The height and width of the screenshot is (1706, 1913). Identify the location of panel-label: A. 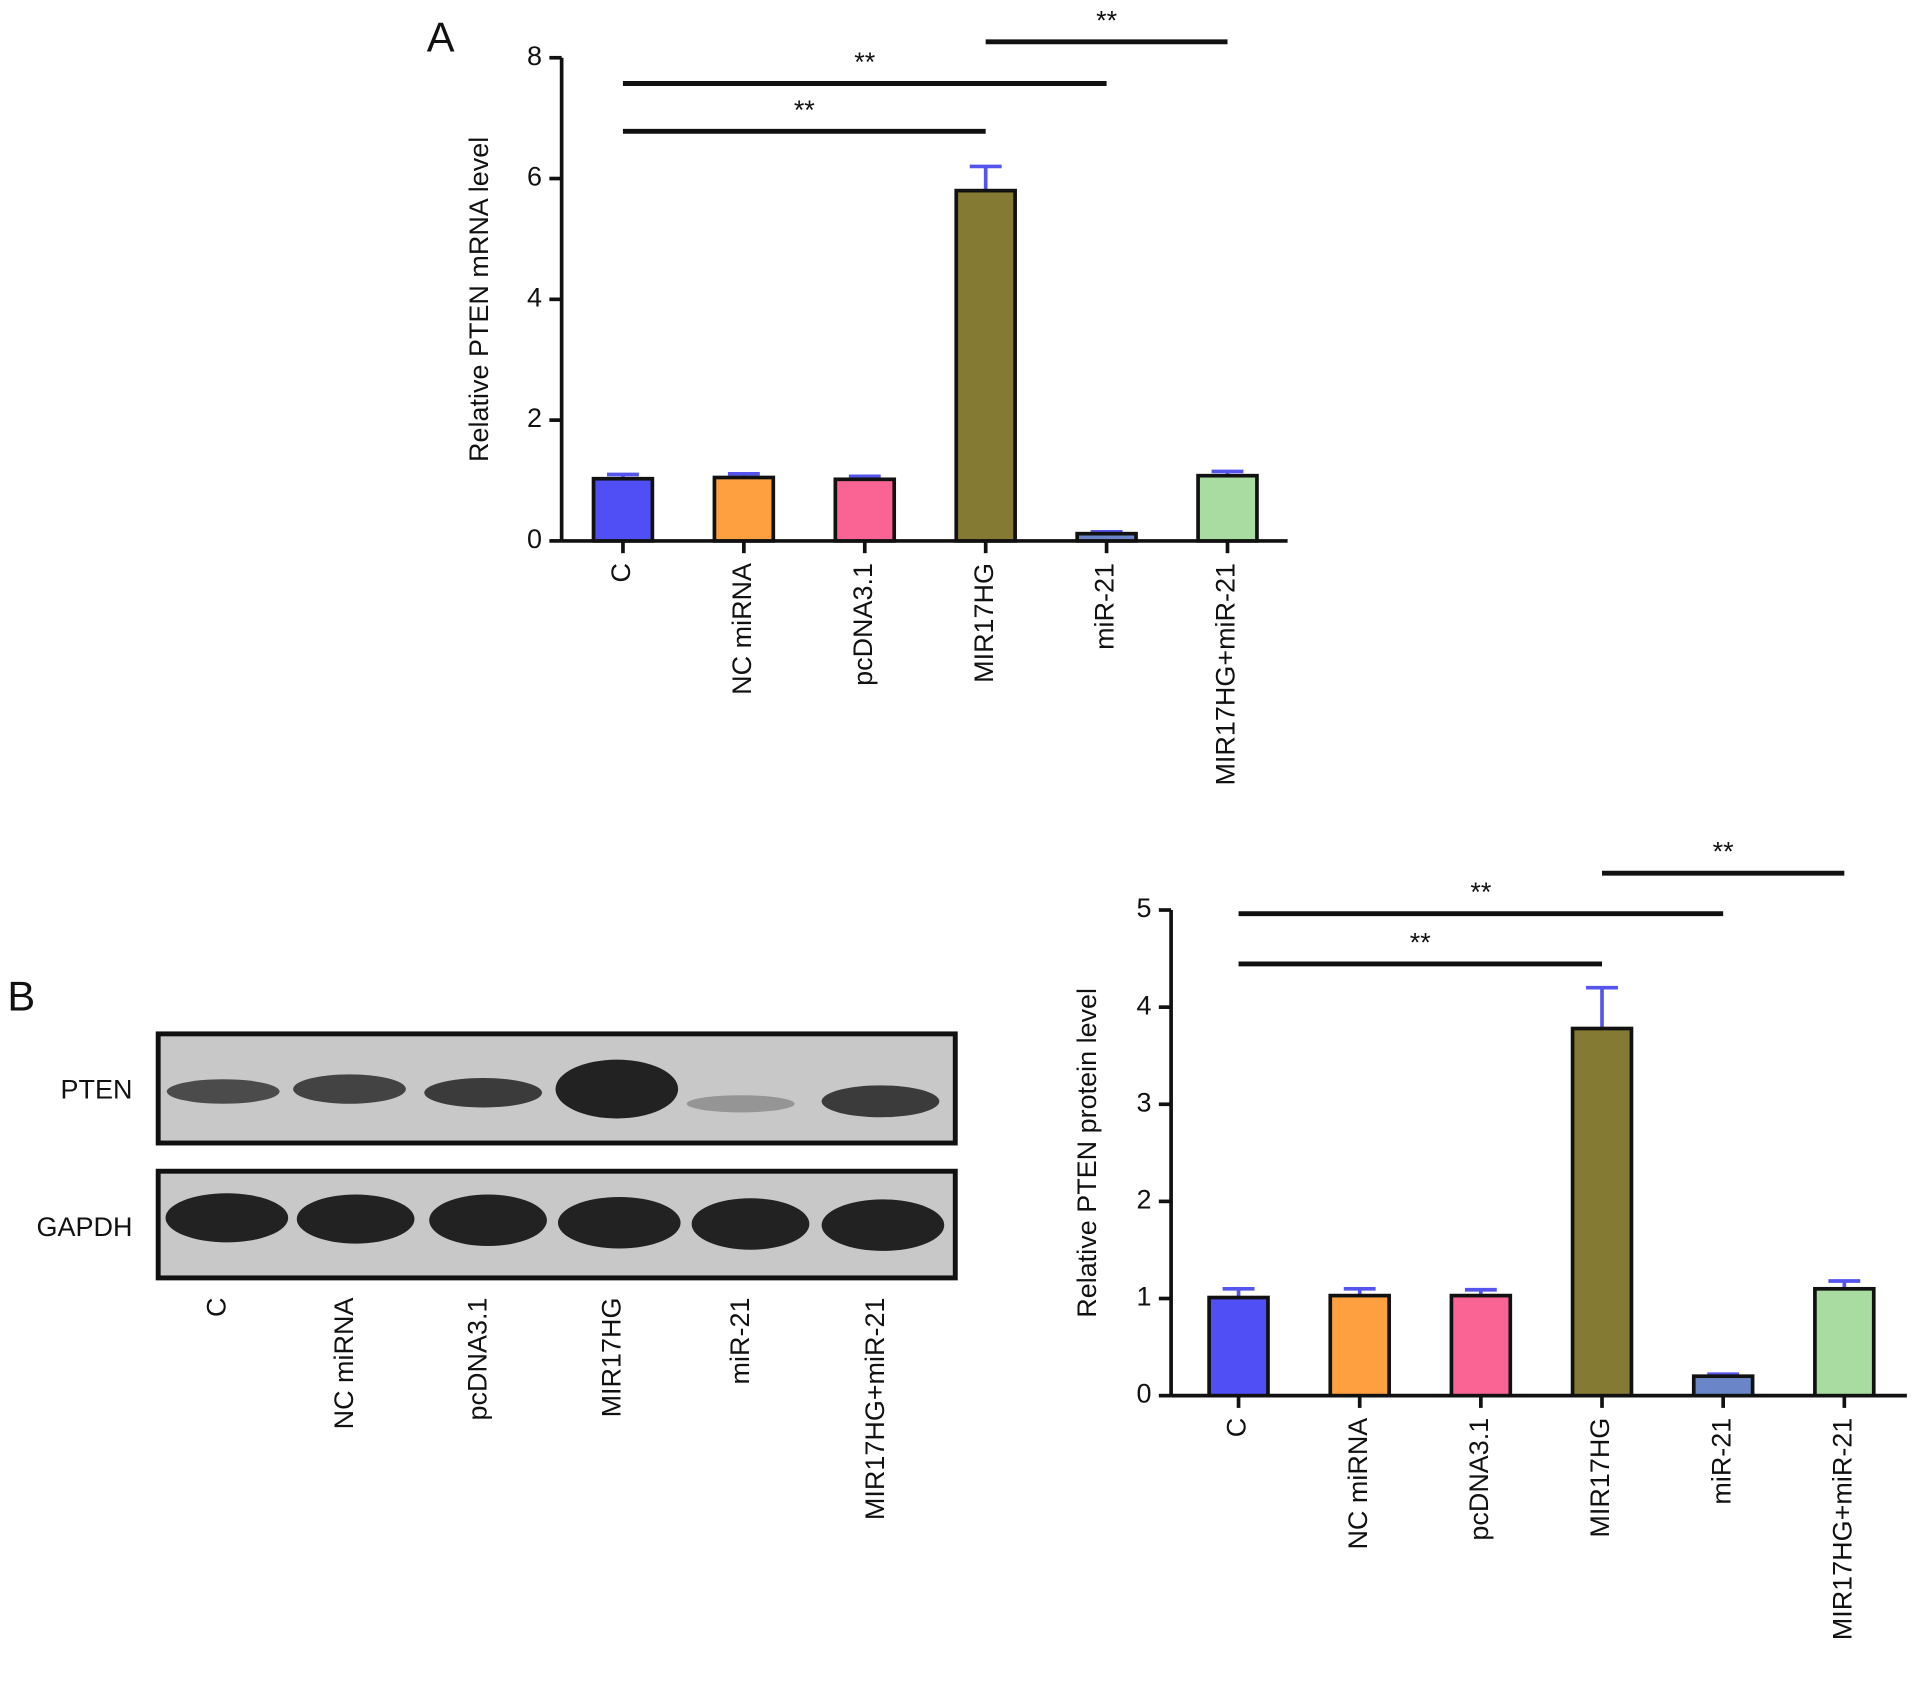
(441, 37).